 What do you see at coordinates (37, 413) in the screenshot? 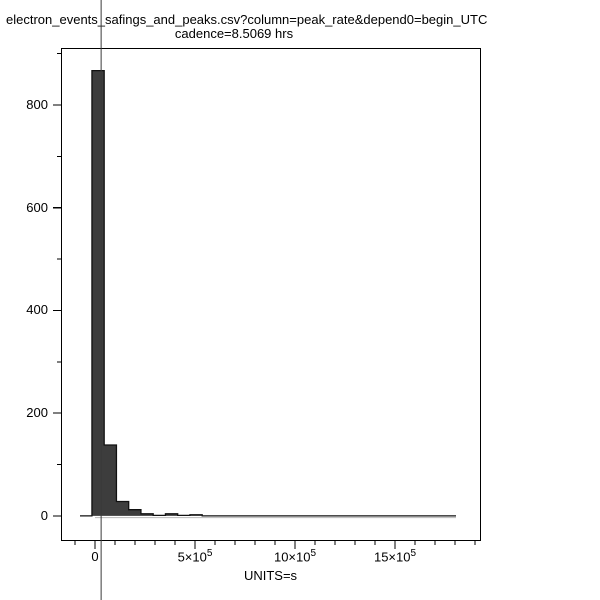
I see `y-tick-label: 200` at bounding box center [37, 413].